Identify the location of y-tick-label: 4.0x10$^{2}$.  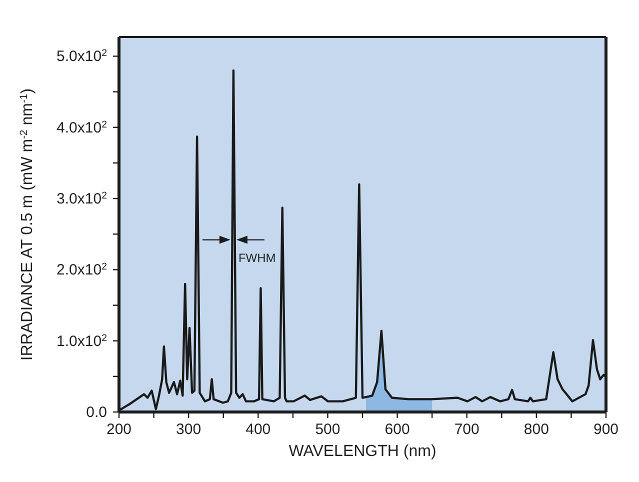
(81, 127).